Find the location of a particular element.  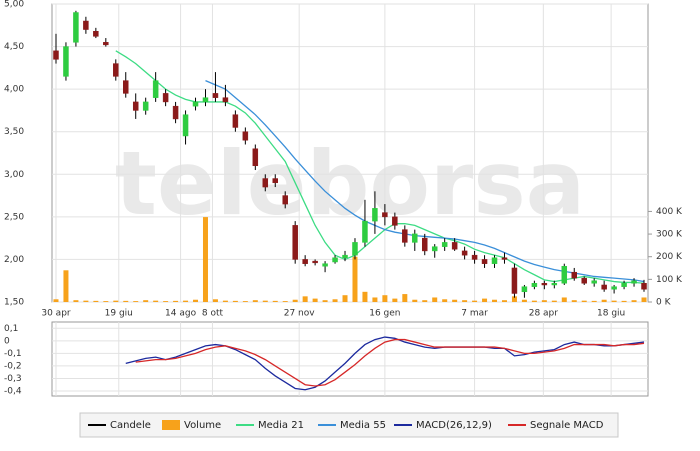

legend-label: Volume is located at coordinates (202, 425).